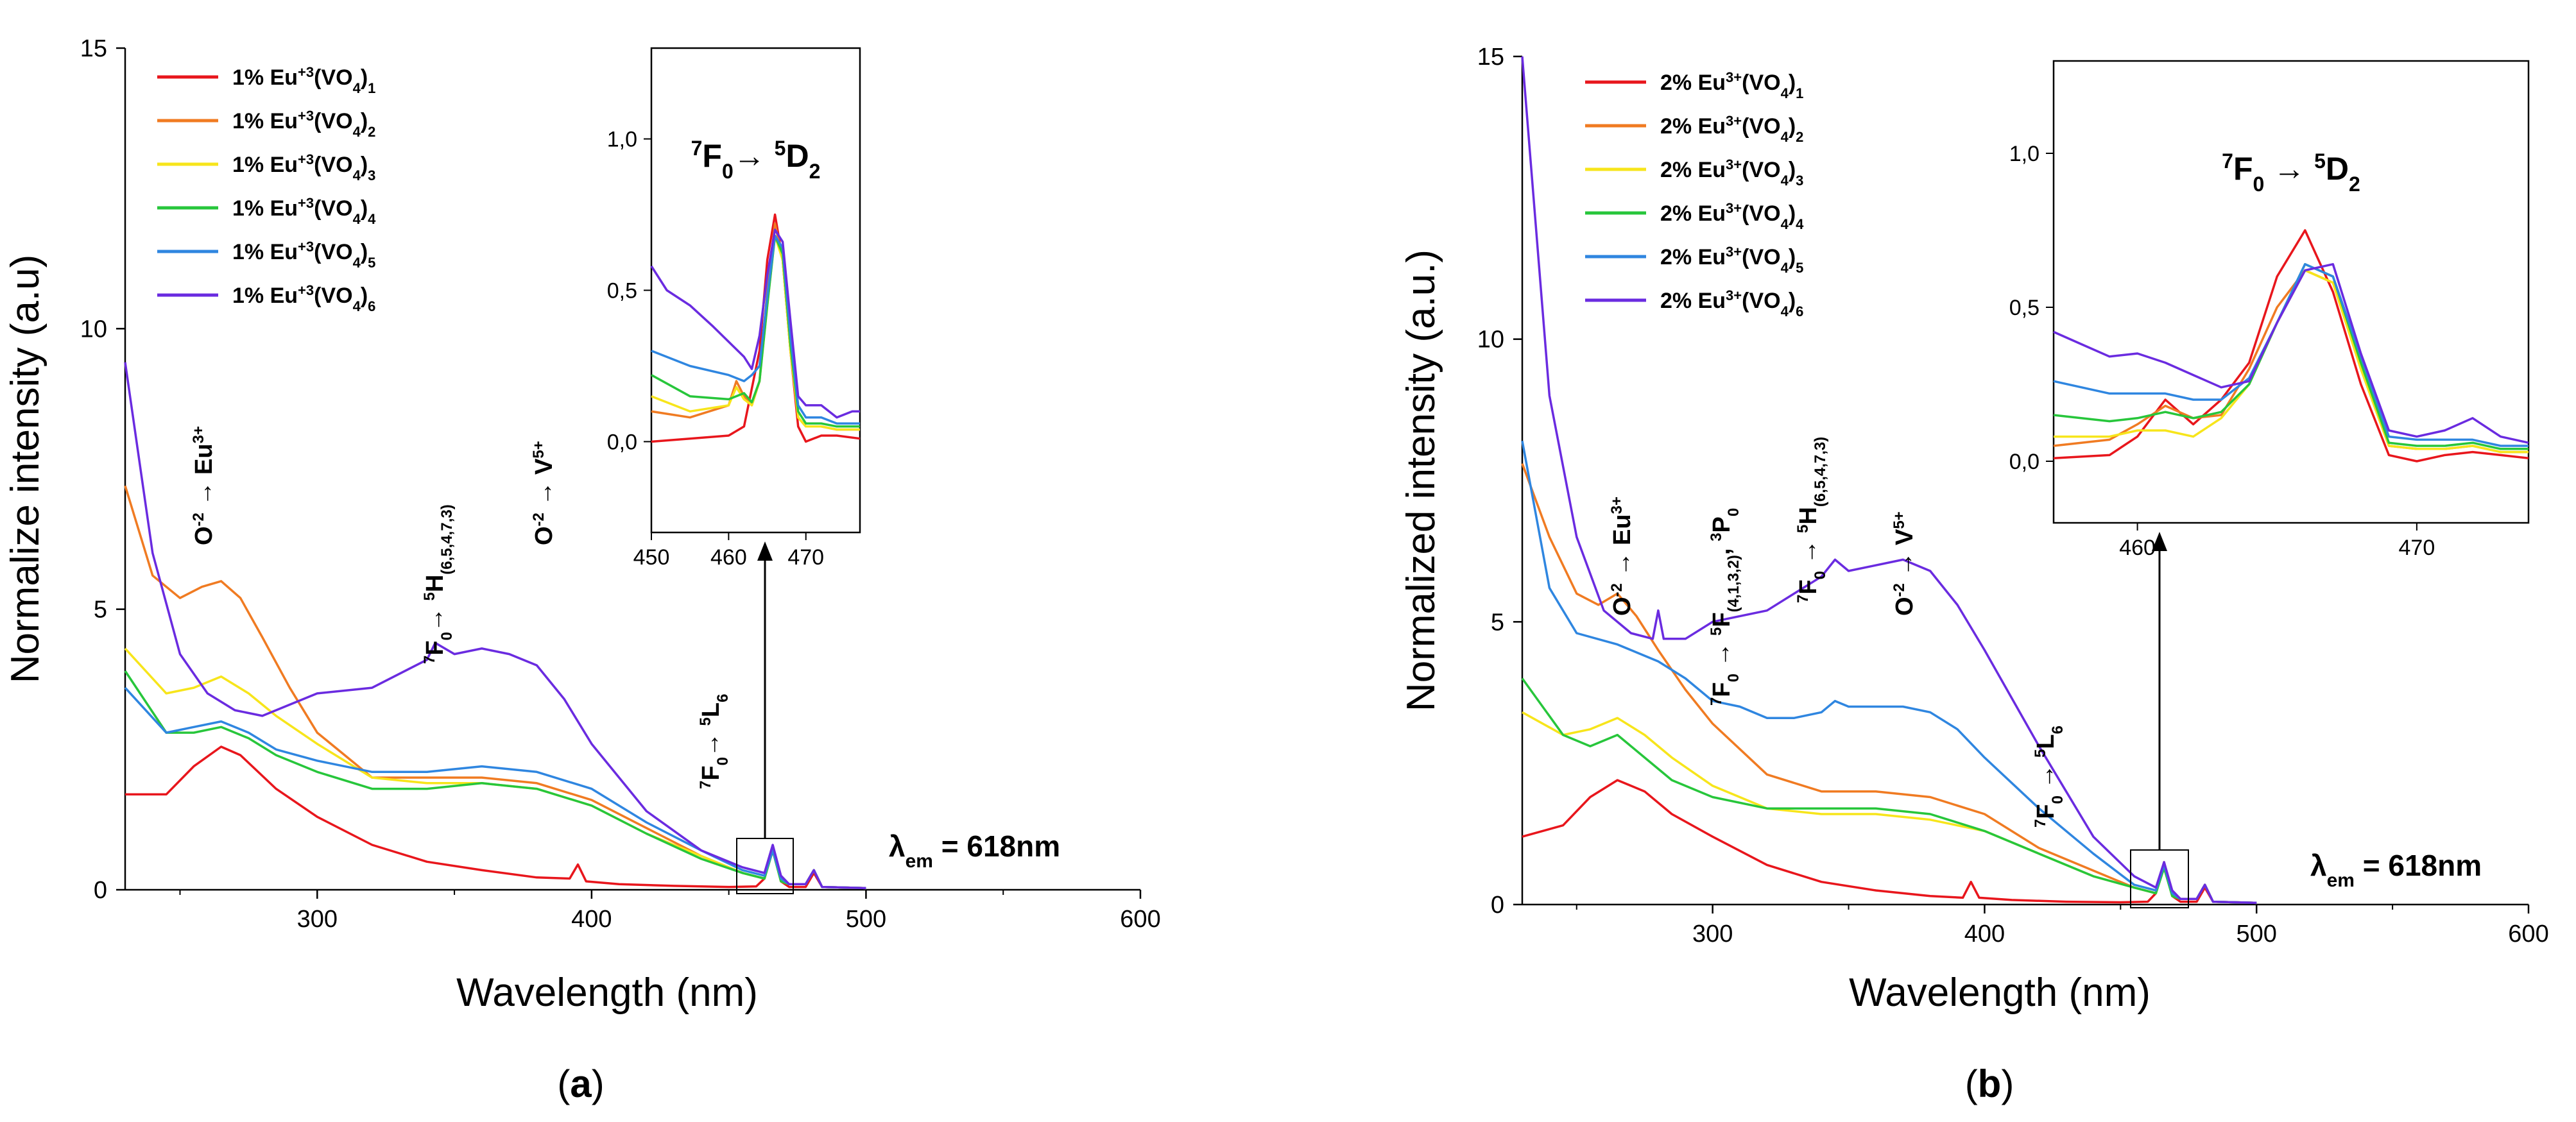 The height and width of the screenshot is (1122, 2576). Describe the element at coordinates (2291, 172) in the screenshot. I see `inset-title: 7F0 → 5D2` at that location.